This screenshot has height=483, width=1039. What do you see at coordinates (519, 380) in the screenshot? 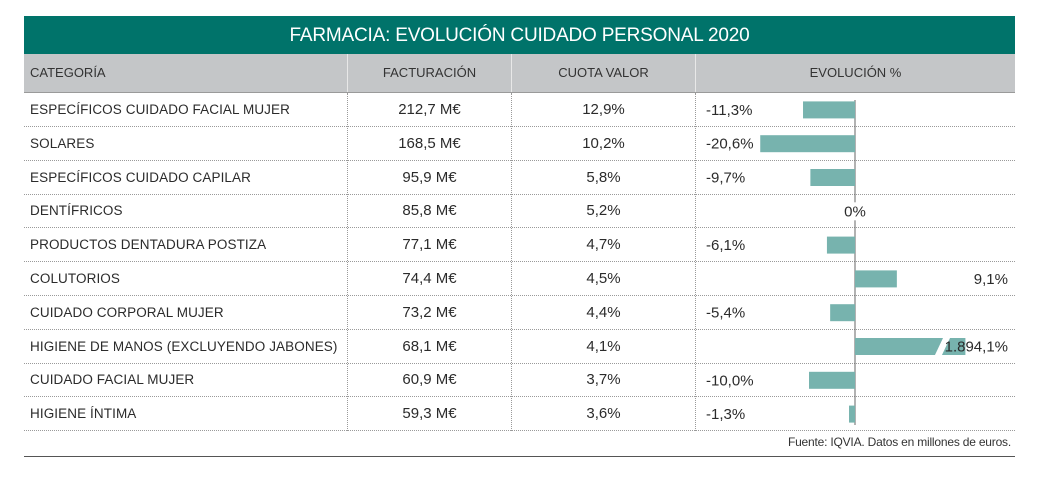
I see `table-row: CUIDADO FACIAL MUJER 60,9 M€ 3,7%` at bounding box center [519, 380].